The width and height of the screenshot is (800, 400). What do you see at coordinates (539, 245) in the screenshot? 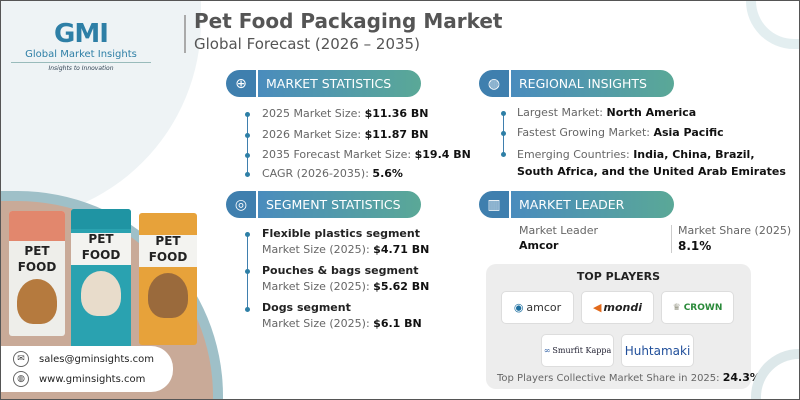
I see `leader-value: Amcor` at bounding box center [539, 245].